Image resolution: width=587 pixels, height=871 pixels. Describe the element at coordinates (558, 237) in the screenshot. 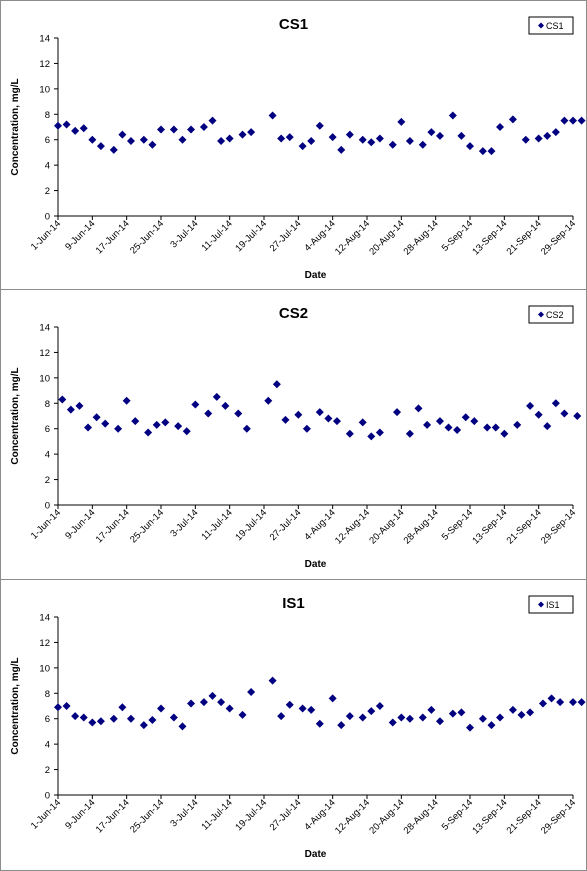

I see `x-tick-label: 29-Sep-14` at that location.